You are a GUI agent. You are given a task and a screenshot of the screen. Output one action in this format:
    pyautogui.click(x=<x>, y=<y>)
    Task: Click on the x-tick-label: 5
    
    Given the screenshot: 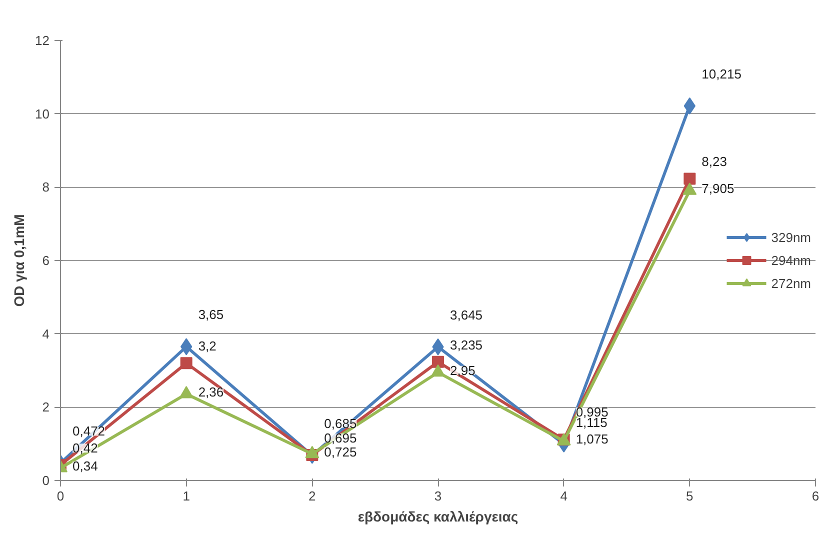 What is the action you would take?
    pyautogui.click(x=690, y=496)
    